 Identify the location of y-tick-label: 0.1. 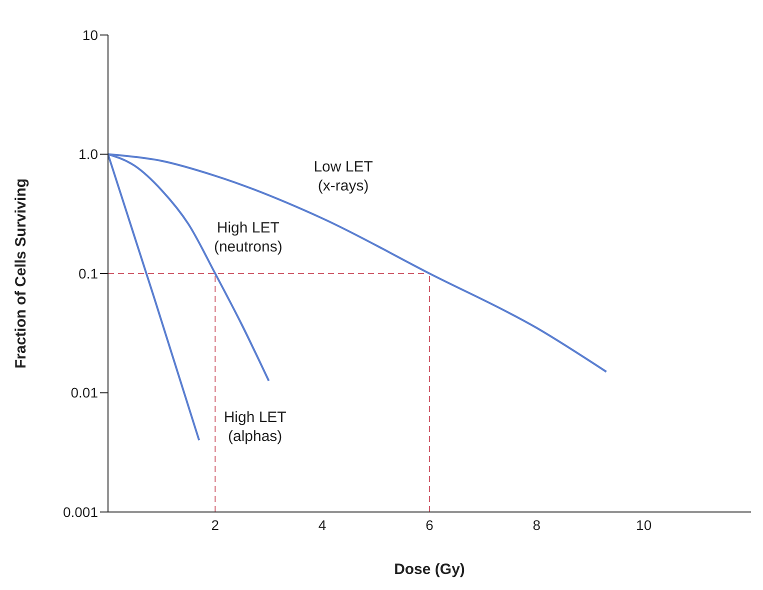
(88, 273).